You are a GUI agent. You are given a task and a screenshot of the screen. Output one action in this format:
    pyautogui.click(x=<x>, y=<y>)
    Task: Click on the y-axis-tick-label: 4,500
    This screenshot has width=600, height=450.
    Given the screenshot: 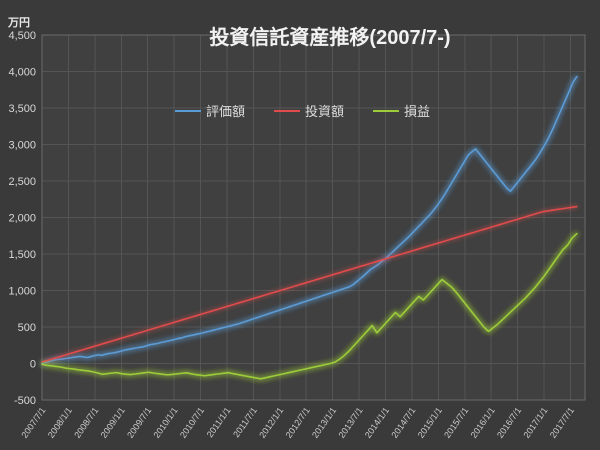 What is the action you would take?
    pyautogui.click(x=22, y=36)
    